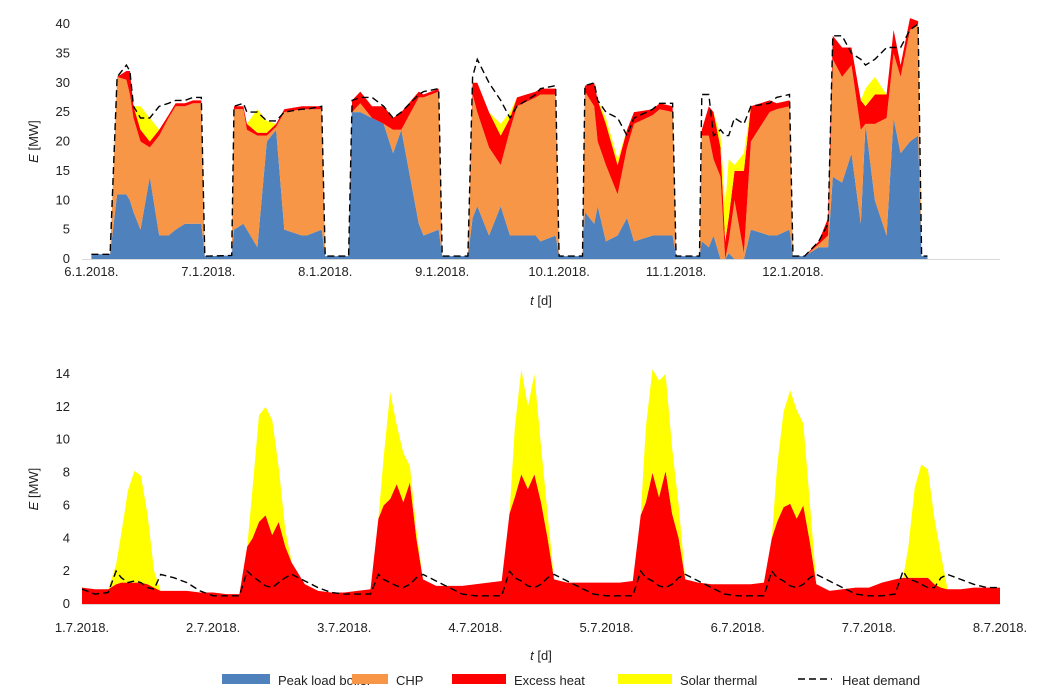  I want to click on y-tick-label: 5, so click(66, 229).